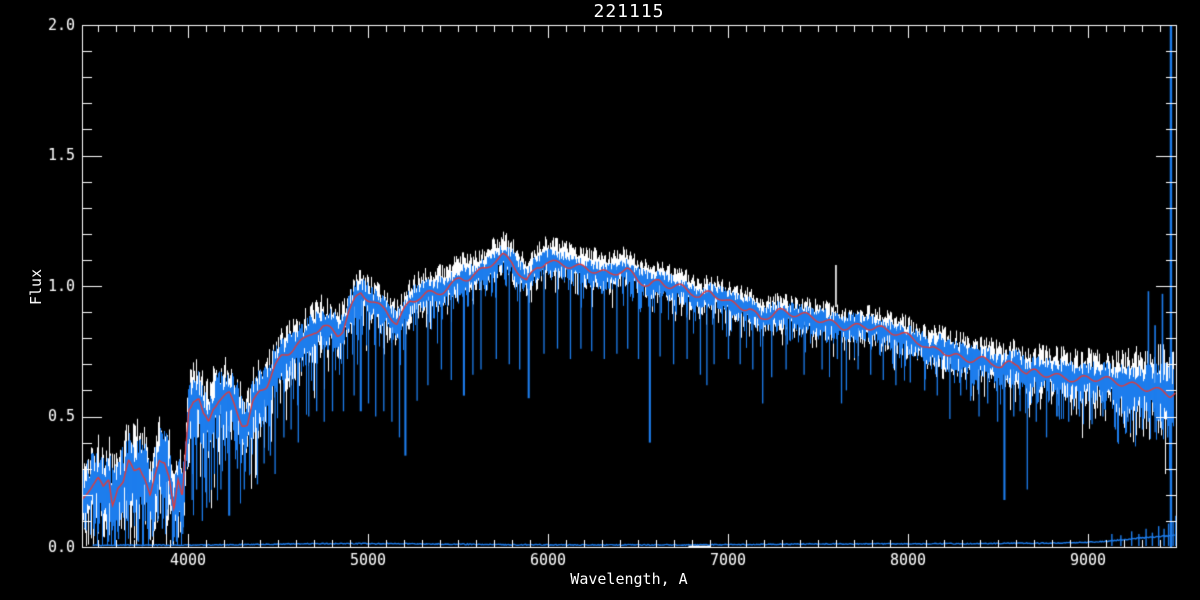 The width and height of the screenshot is (1200, 600). I want to click on y-axis-label: Flux, so click(36, 287).